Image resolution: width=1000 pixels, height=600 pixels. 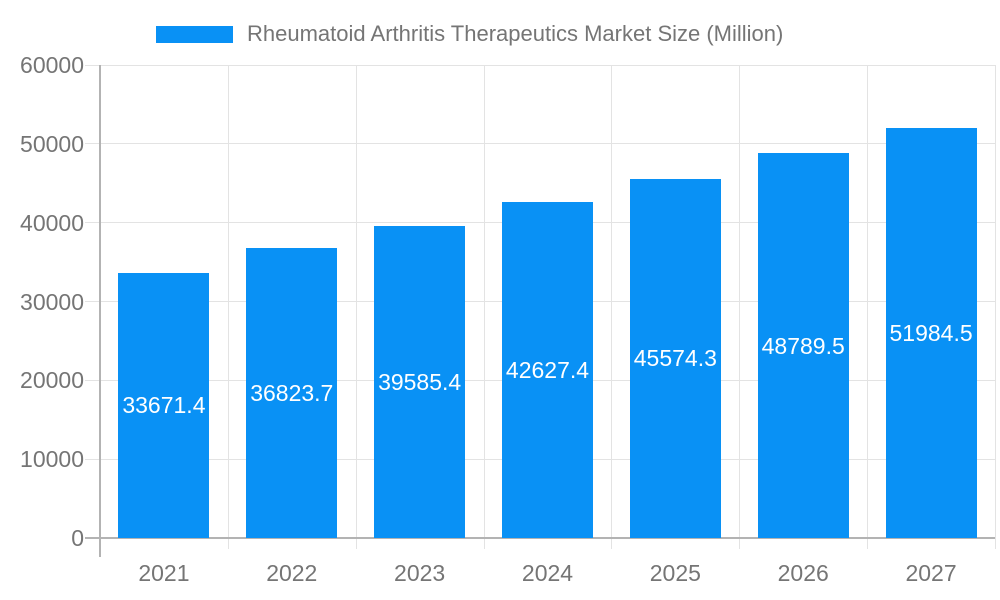 I want to click on bar: 39585.4, so click(x=420, y=381).